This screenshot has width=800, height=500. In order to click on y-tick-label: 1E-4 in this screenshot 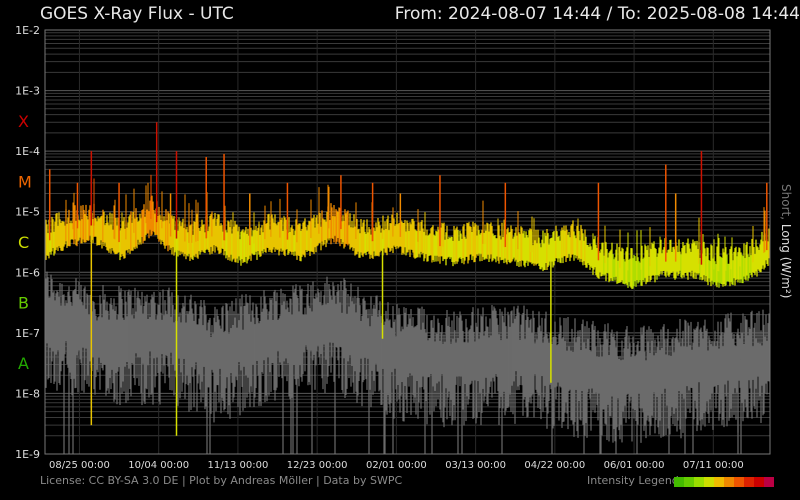, I will do `click(27, 151)`.